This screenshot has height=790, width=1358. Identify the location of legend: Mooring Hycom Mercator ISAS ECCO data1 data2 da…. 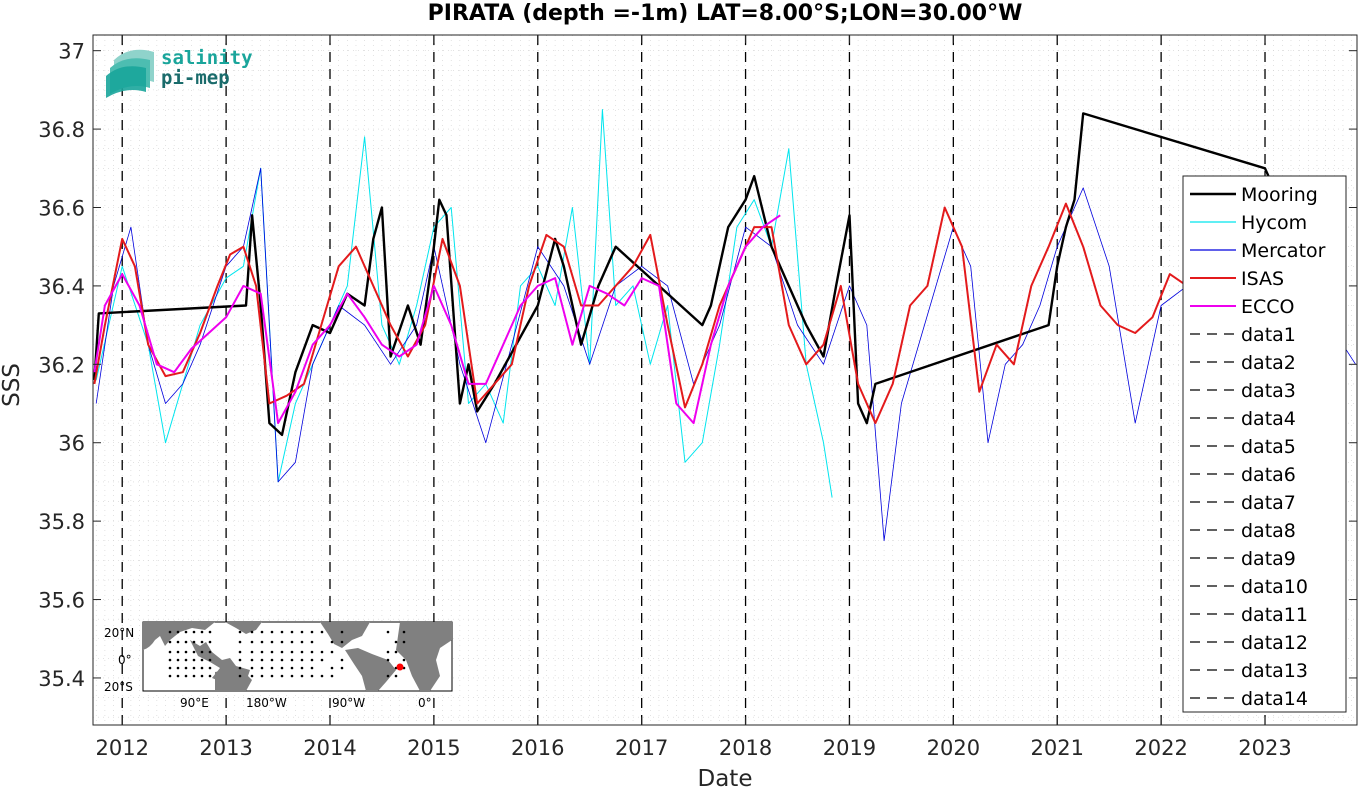
(1264, 444).